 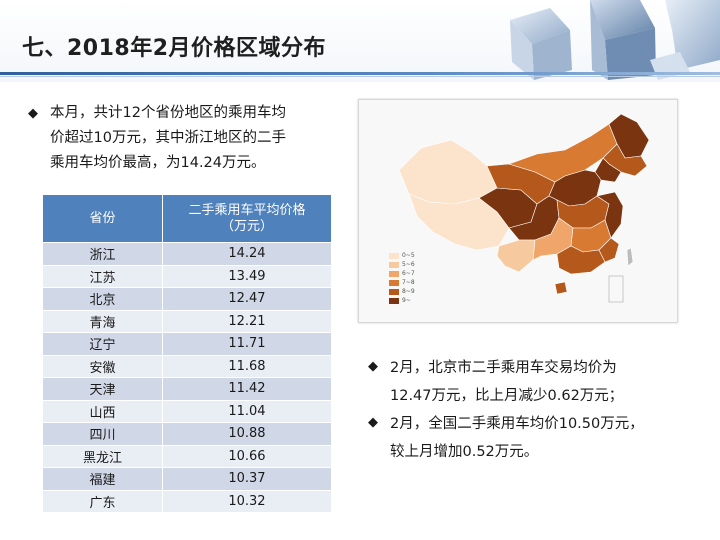 What do you see at coordinates (448, 172) in the screenshot?
I see `region-xinjiang` at bounding box center [448, 172].